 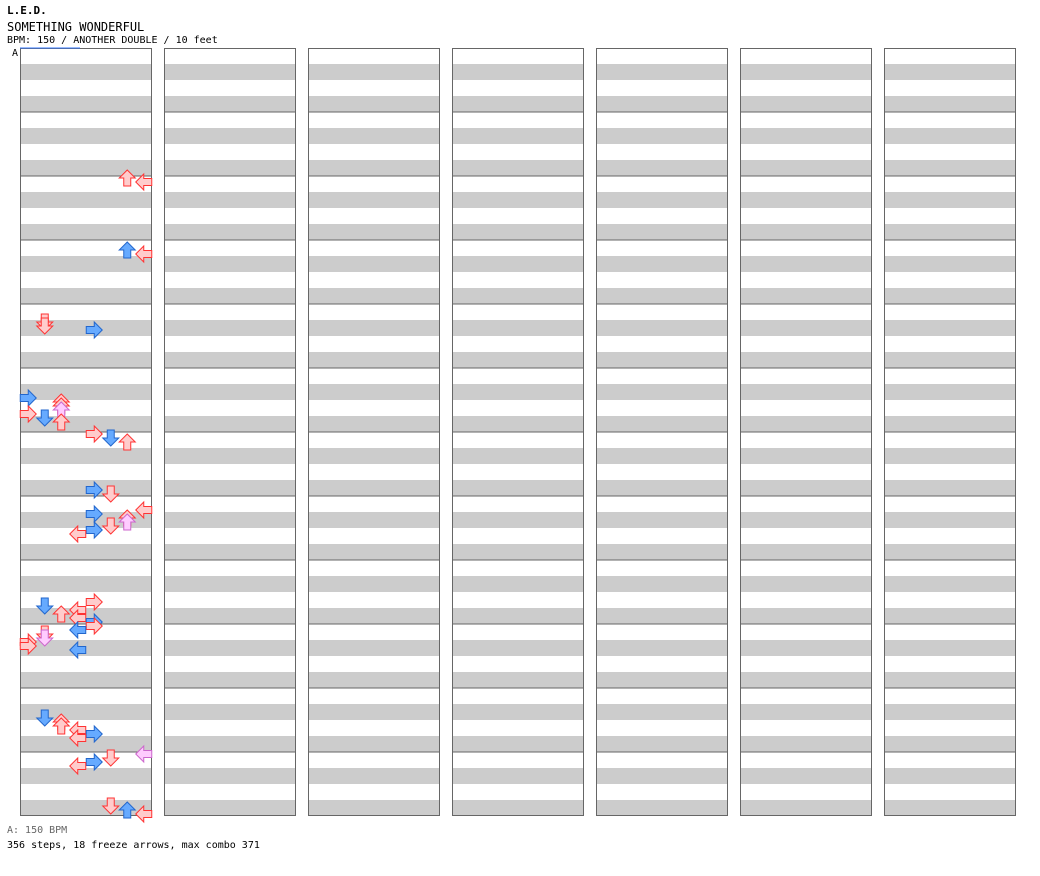 I want to click on chart-meta: BPM: 150 / ANOTHER DOUBLE / 10 feet, so click(x=112, y=40).